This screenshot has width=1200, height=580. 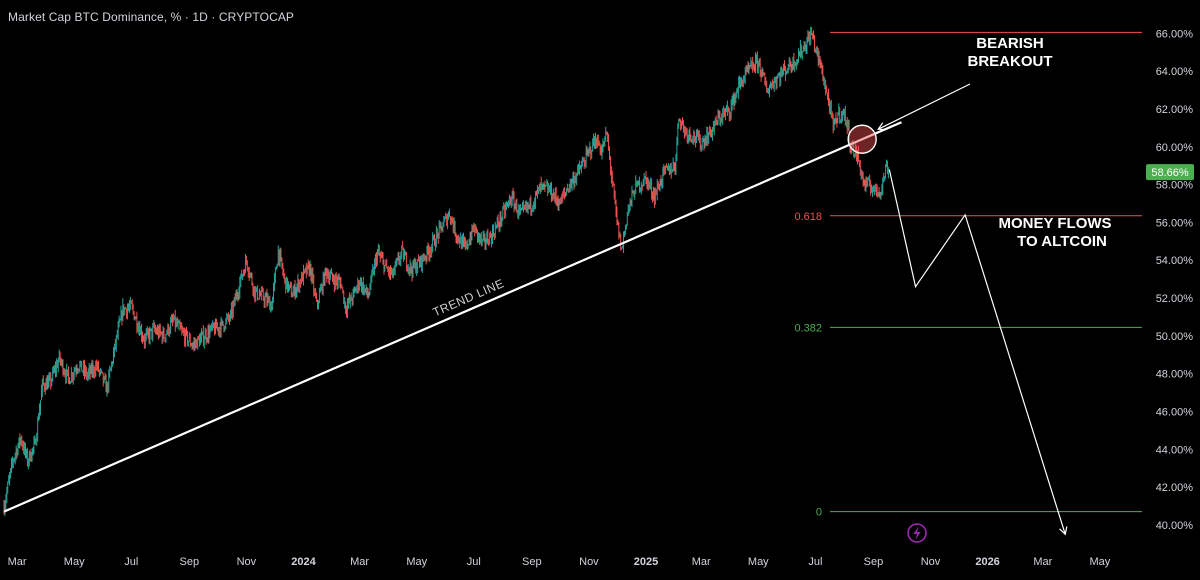 I want to click on y-tick-label: 60.00%, so click(x=1175, y=148).